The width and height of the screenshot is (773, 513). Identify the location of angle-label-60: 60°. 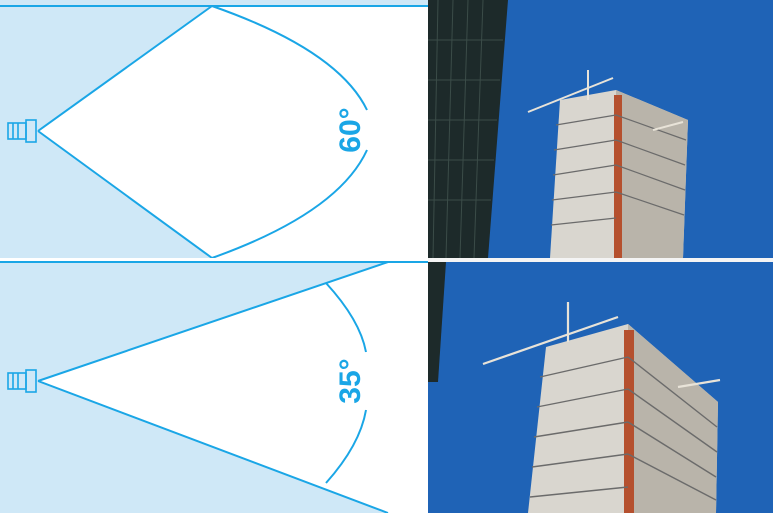
(350, 129).